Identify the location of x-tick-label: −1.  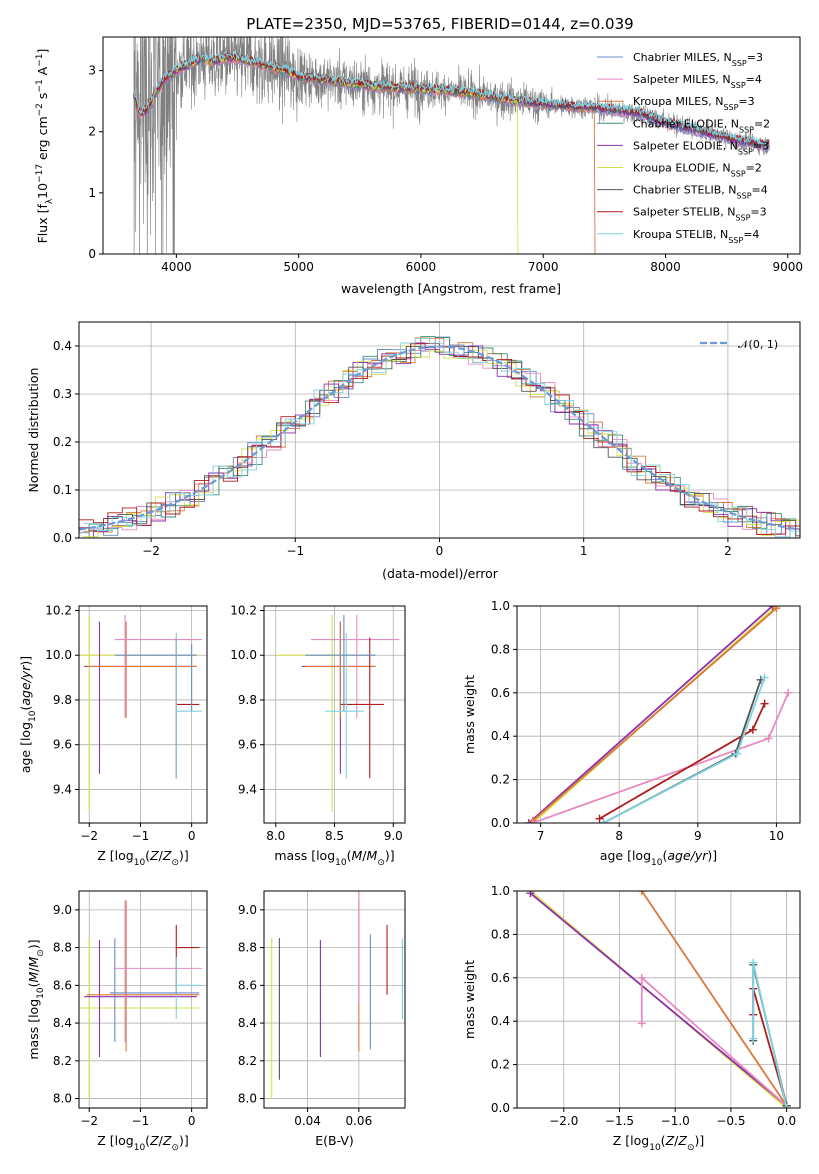
(295, 551).